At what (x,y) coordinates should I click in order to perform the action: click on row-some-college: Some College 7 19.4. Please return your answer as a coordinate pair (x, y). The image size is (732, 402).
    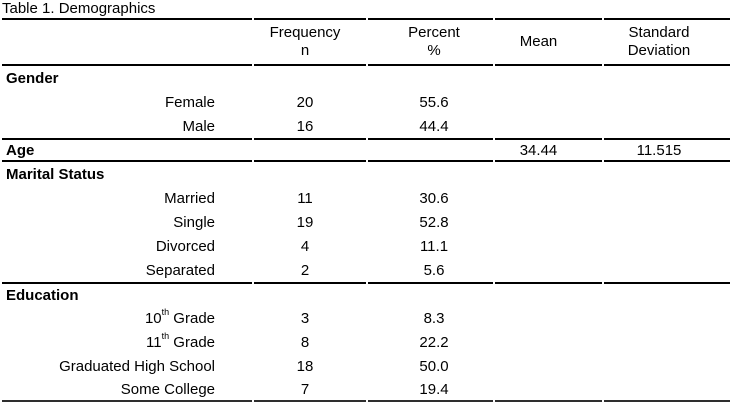
    Looking at the image, I should click on (366, 390).